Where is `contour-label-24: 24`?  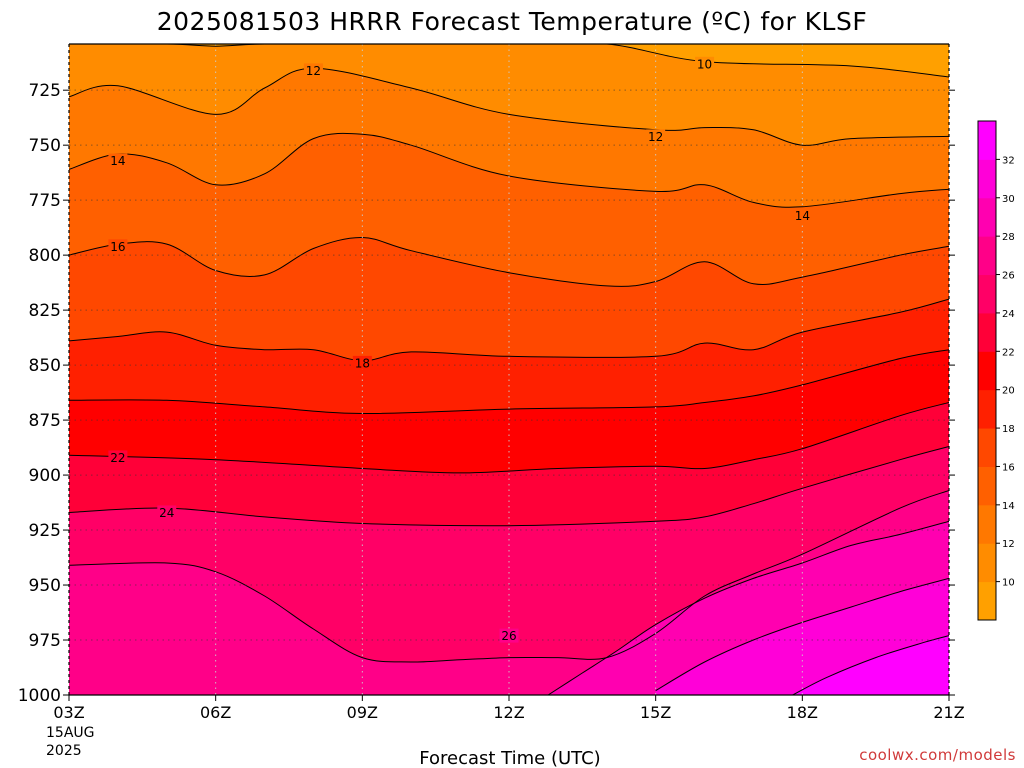 contour-label-24: 24 is located at coordinates (166, 513).